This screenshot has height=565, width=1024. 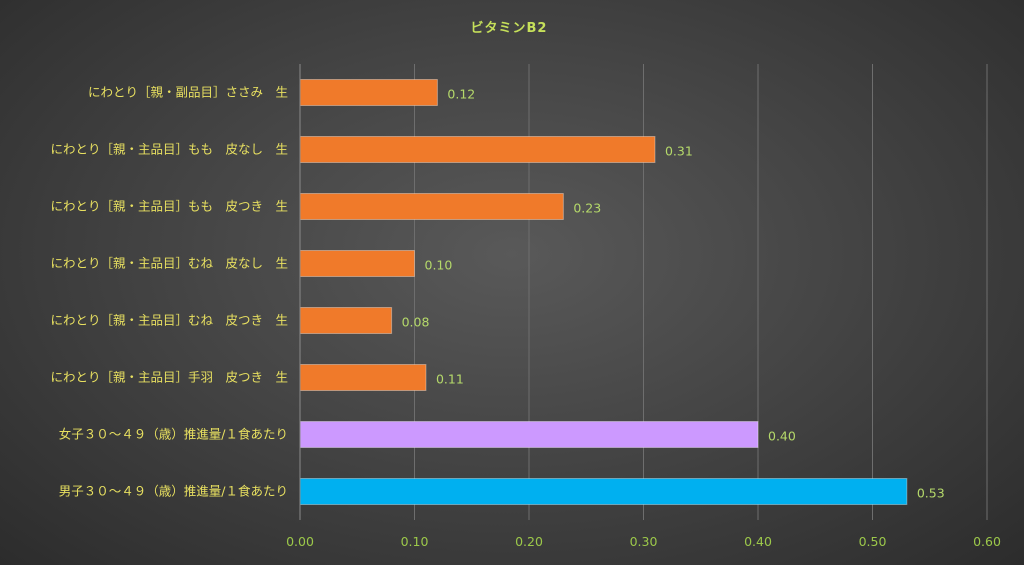 What do you see at coordinates (509, 28) in the screenshot?
I see `chart-title: ビタミンB2` at bounding box center [509, 28].